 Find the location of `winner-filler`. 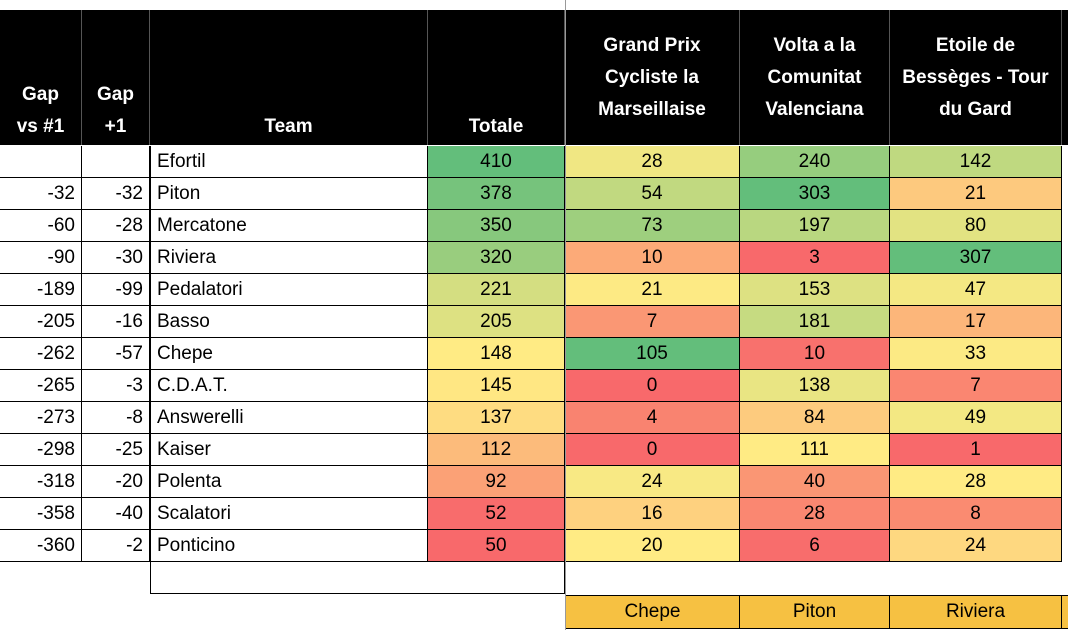

winner-filler is located at coordinates (1065, 612).